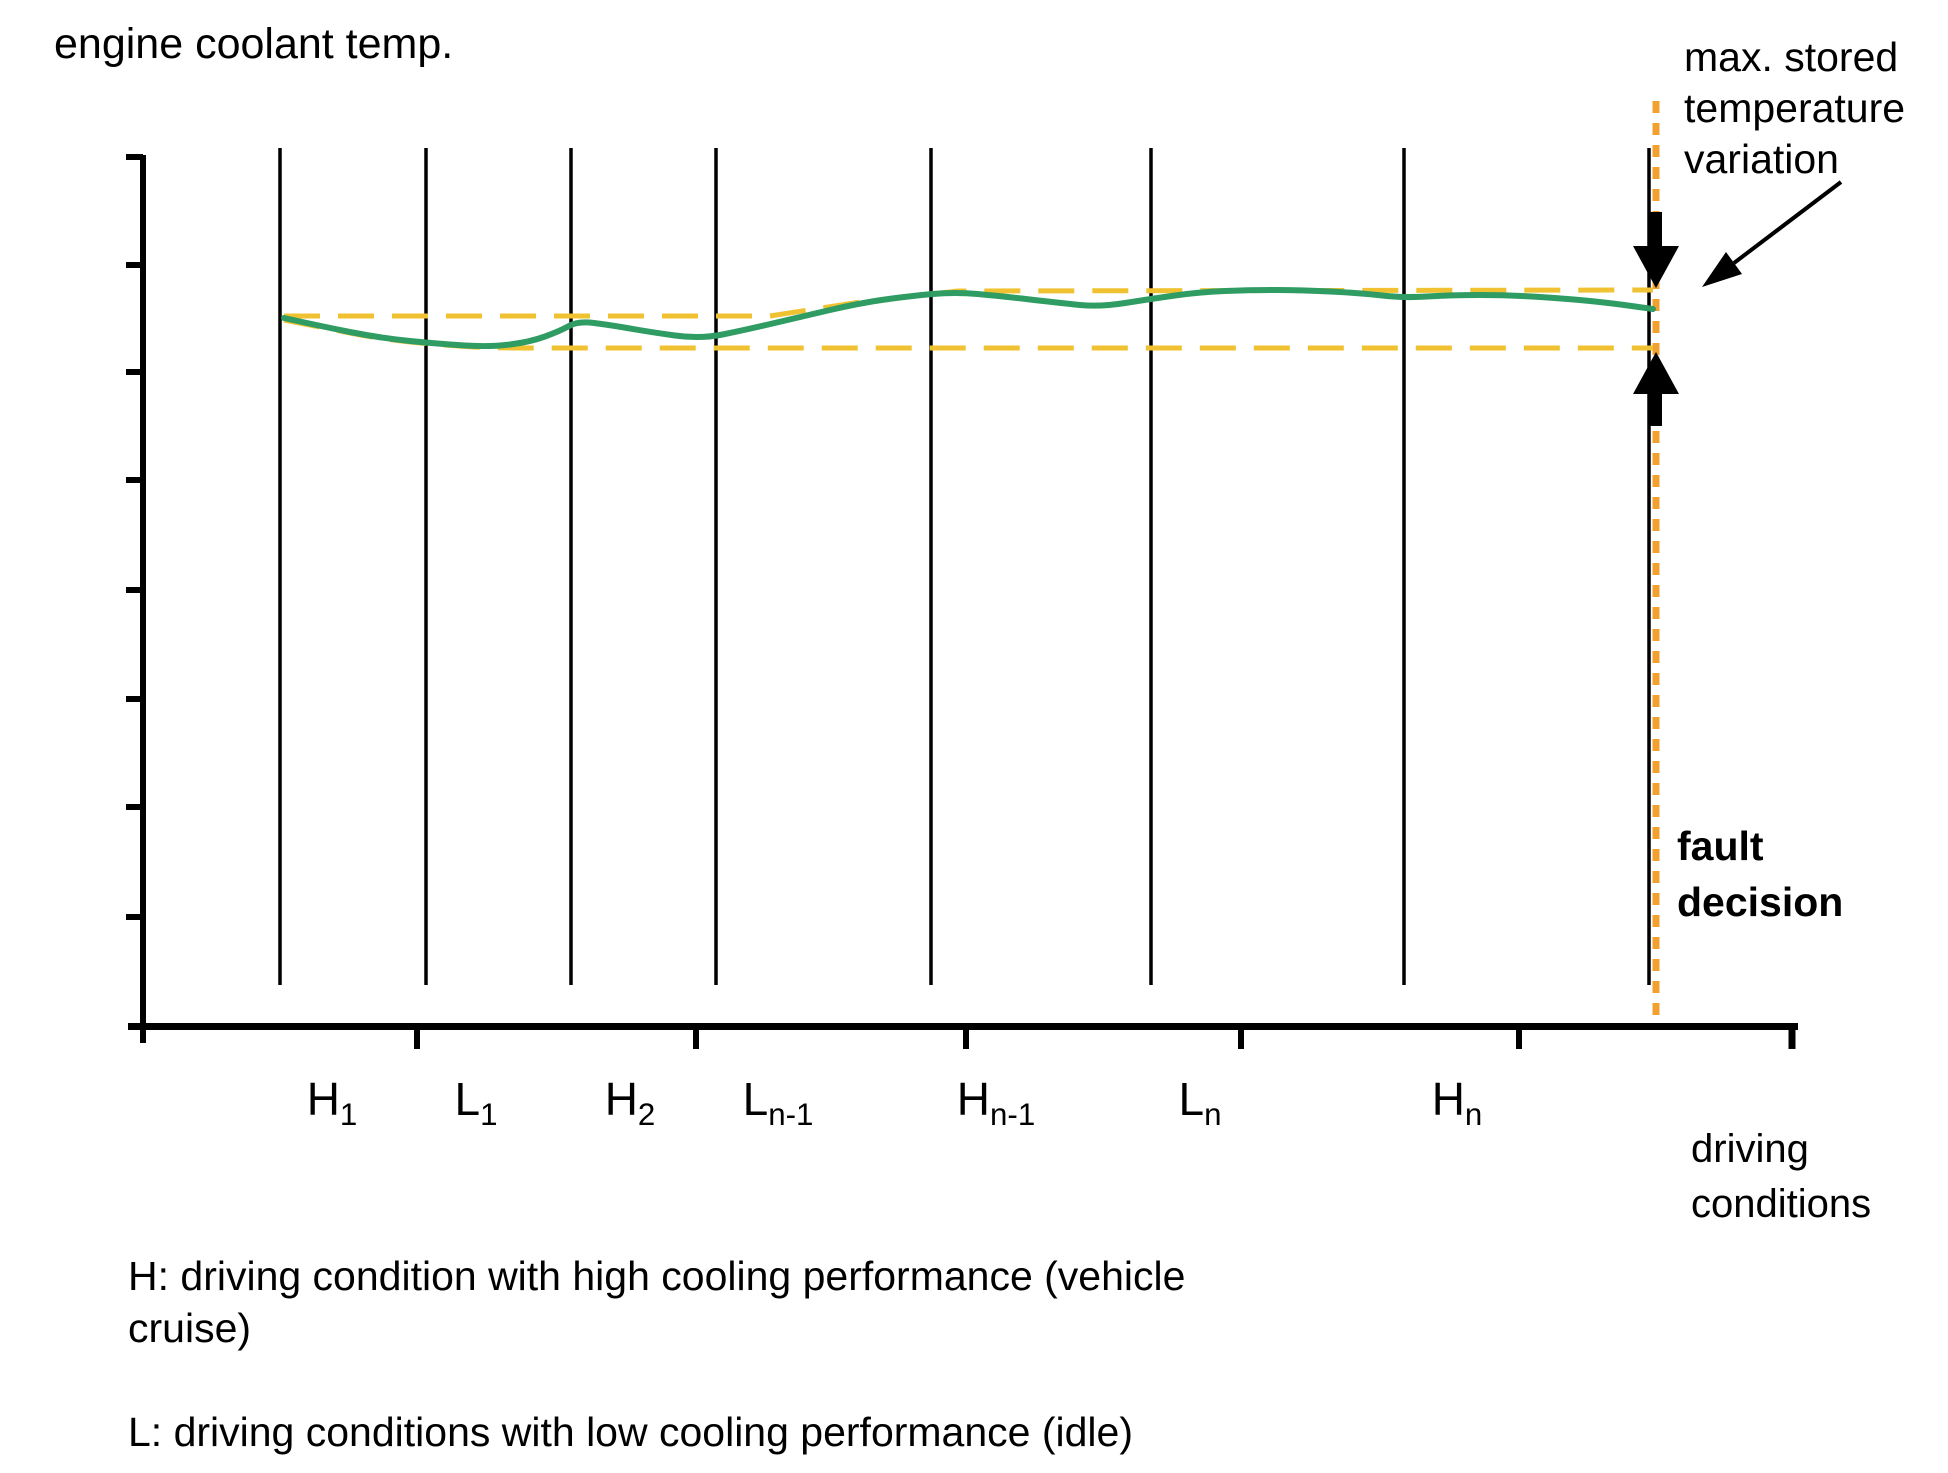 Image resolution: width=1948 pixels, height=1473 pixels. Describe the element at coordinates (1795, 108) in the screenshot. I see `annotation-max-stored-variation: max. stored temperature variation` at that location.